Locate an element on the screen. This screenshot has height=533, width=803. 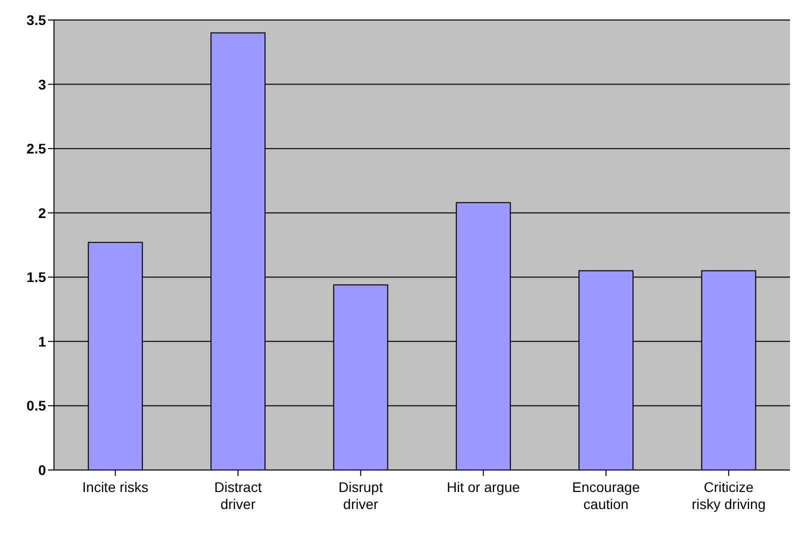
y-tick-label: 0.5 is located at coordinates (36, 406).